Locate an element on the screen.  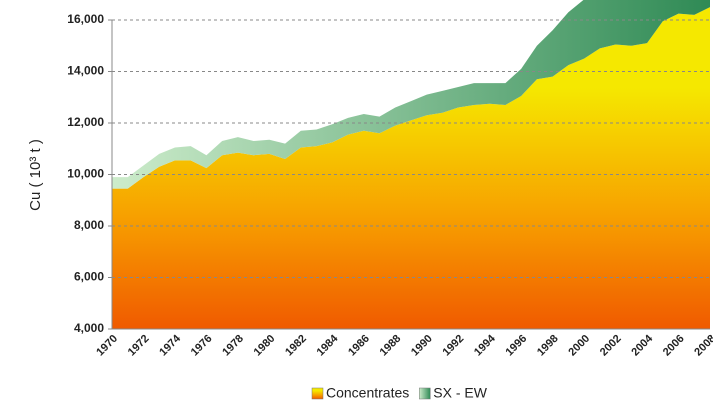
x-tick-label: 1978 is located at coordinates (233, 346).